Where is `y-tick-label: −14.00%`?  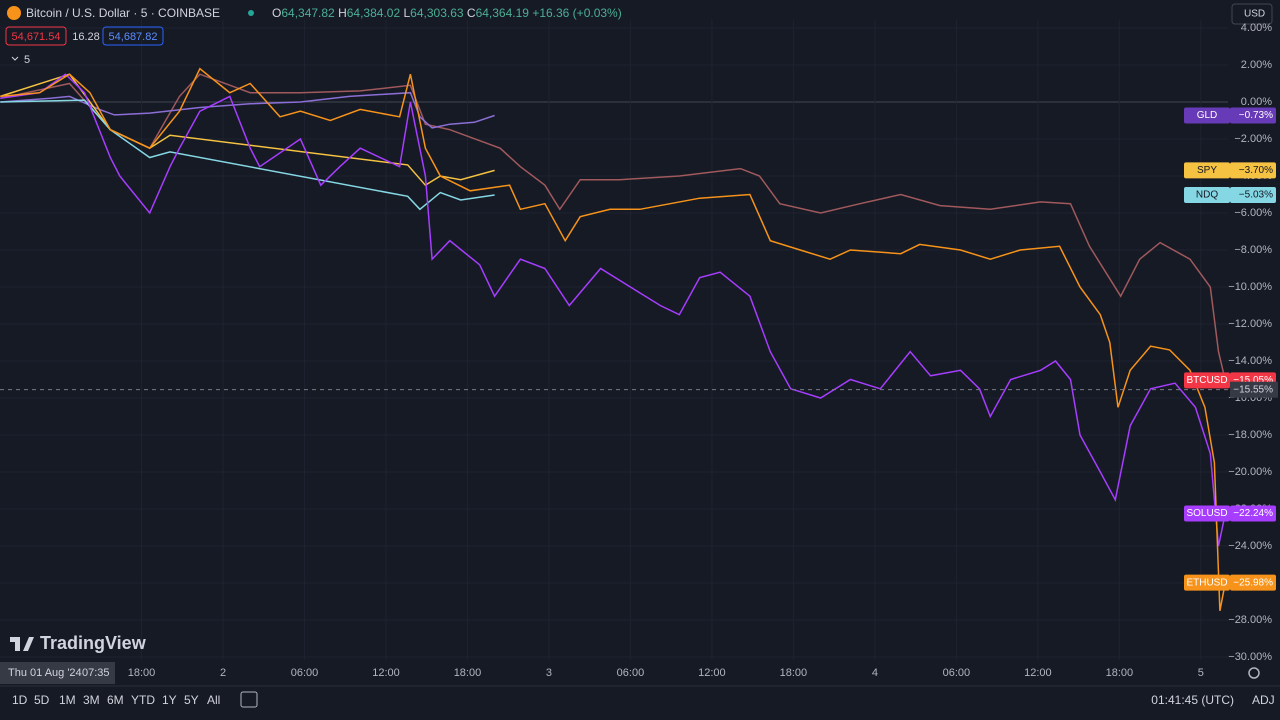
y-tick-label: −14.00% is located at coordinates (1250, 361).